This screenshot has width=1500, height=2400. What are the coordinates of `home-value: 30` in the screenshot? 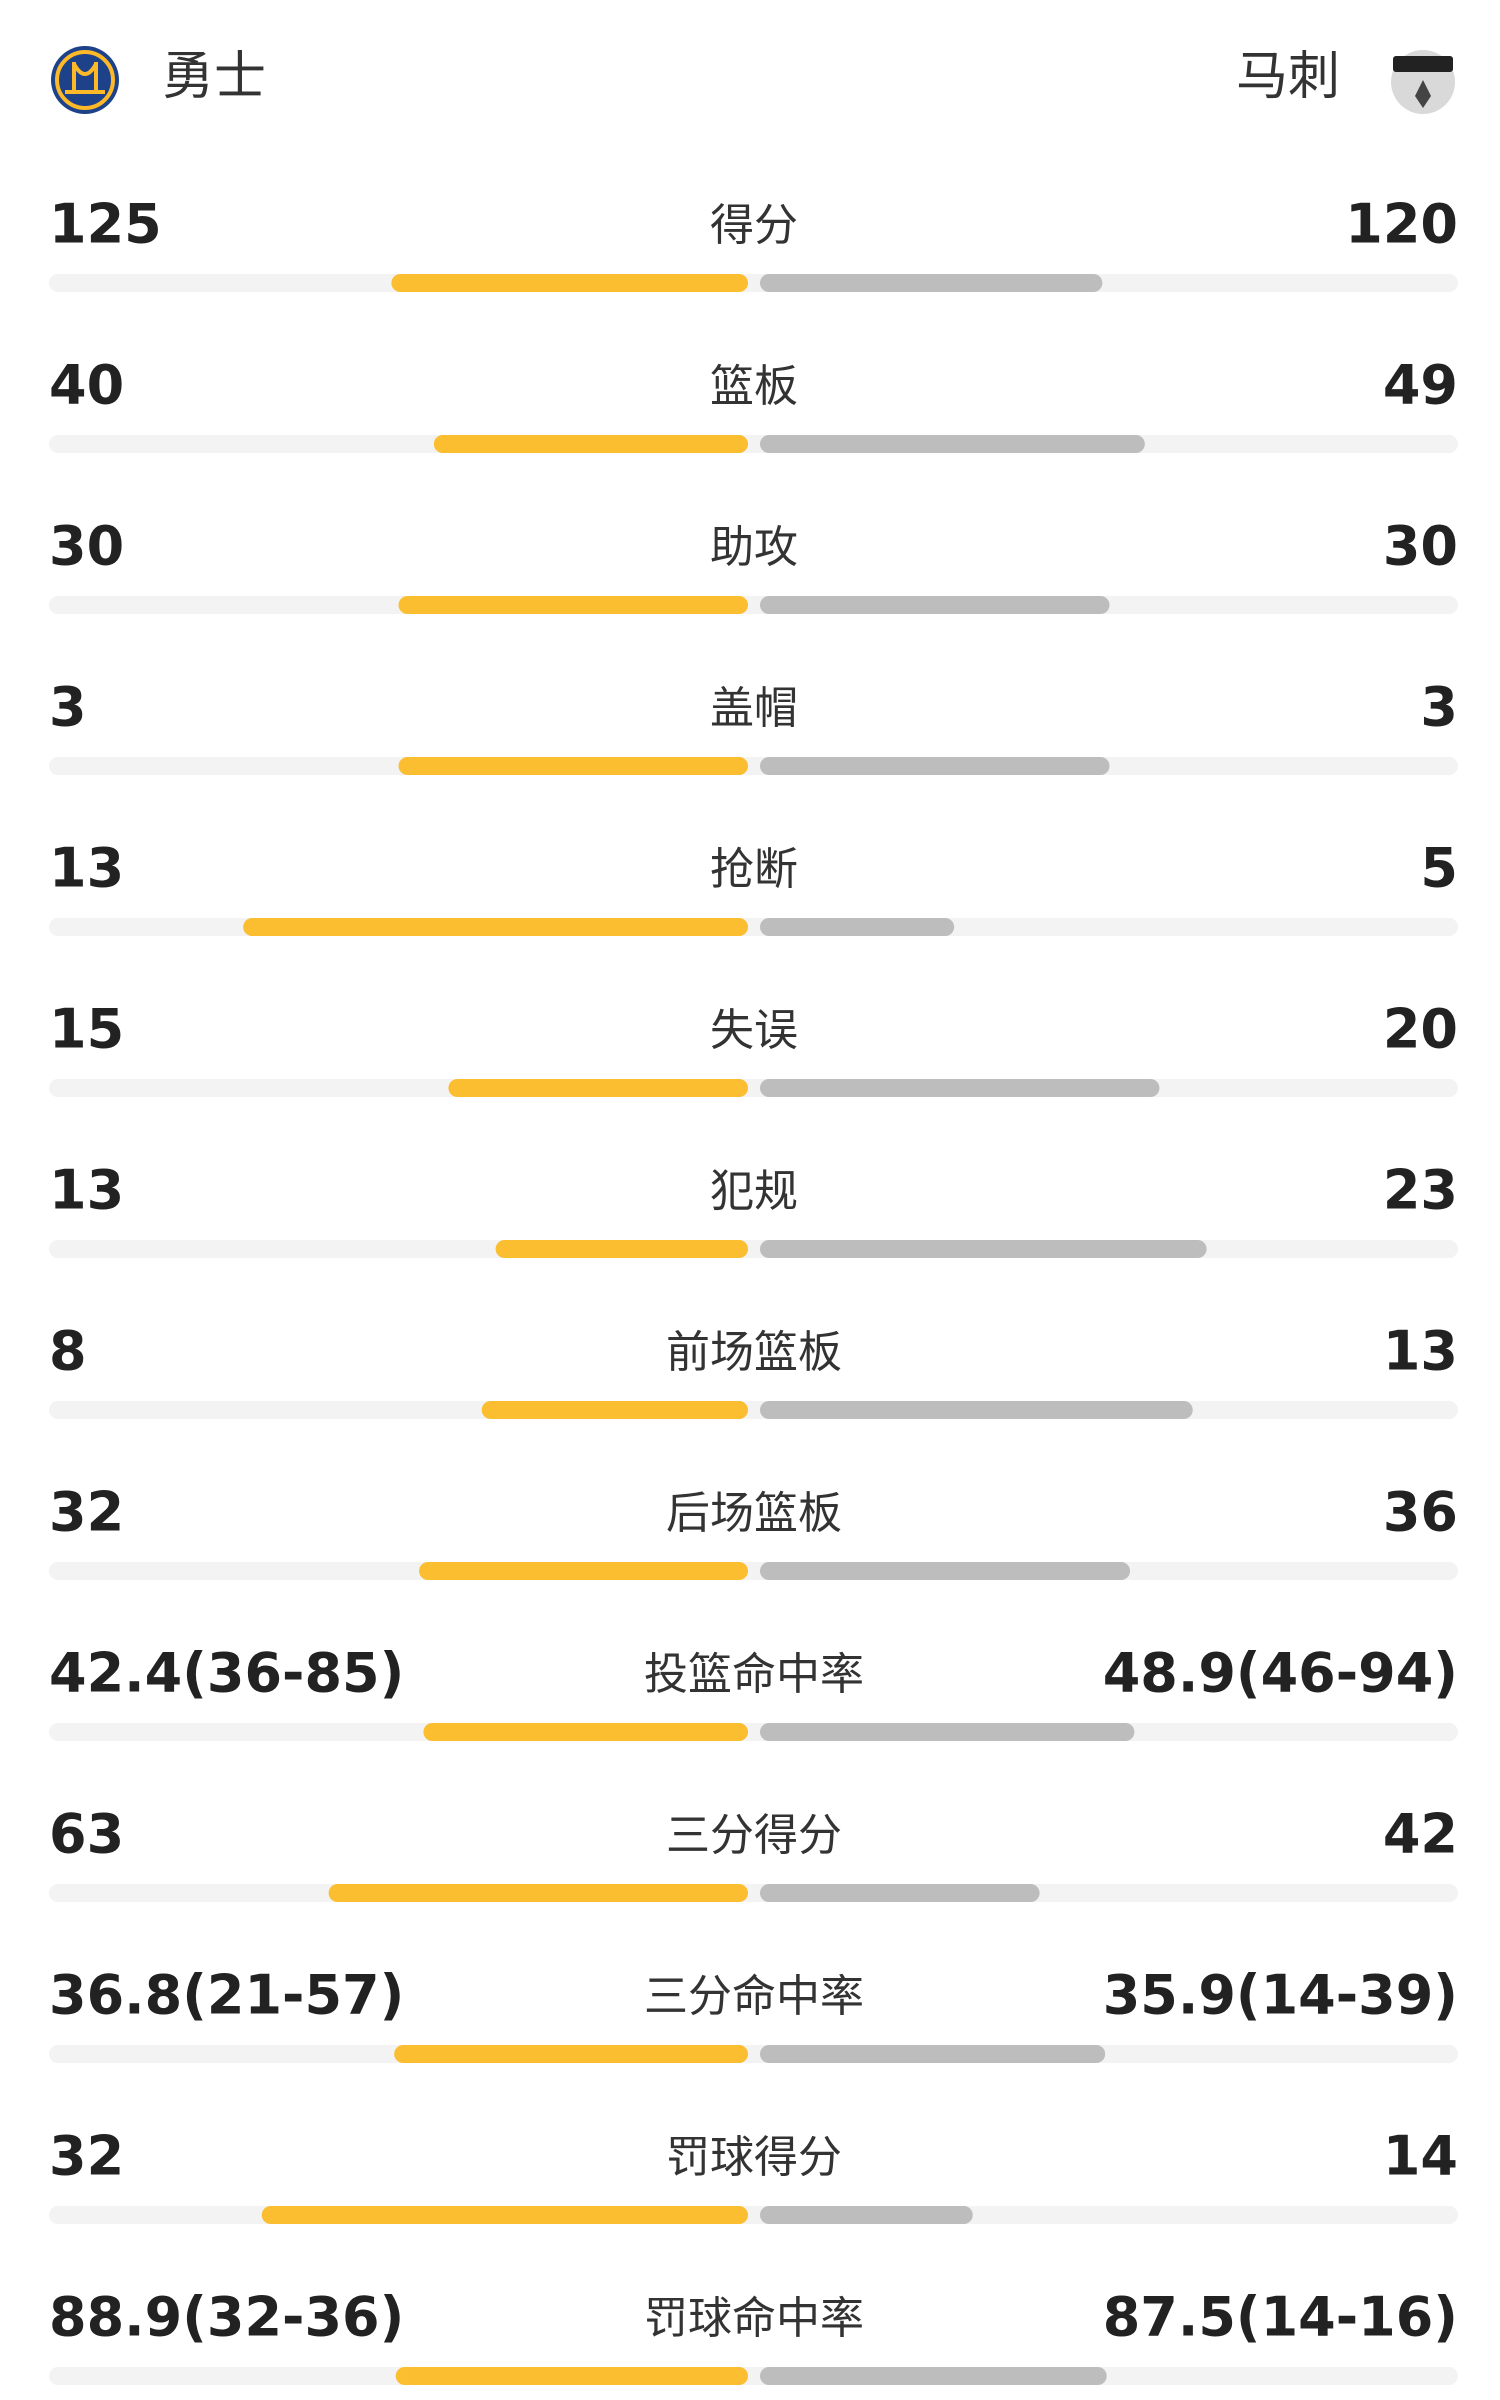 It's located at (86, 546).